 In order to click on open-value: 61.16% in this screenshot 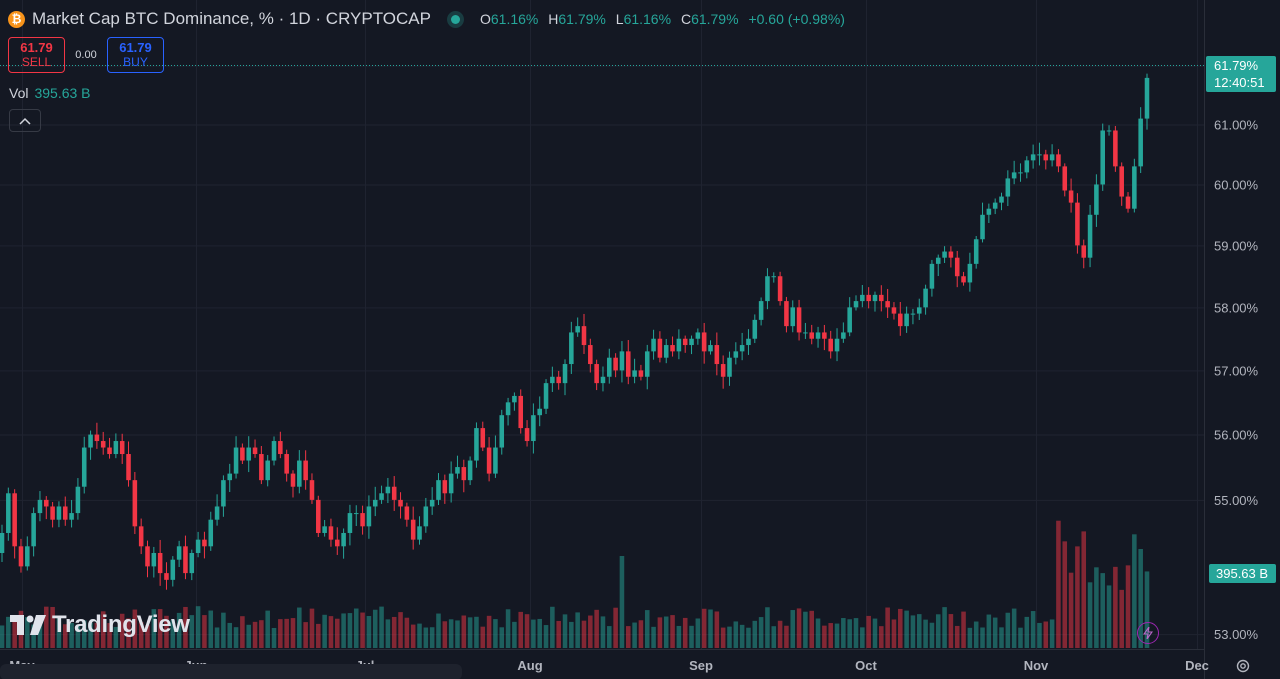, I will do `click(514, 19)`.